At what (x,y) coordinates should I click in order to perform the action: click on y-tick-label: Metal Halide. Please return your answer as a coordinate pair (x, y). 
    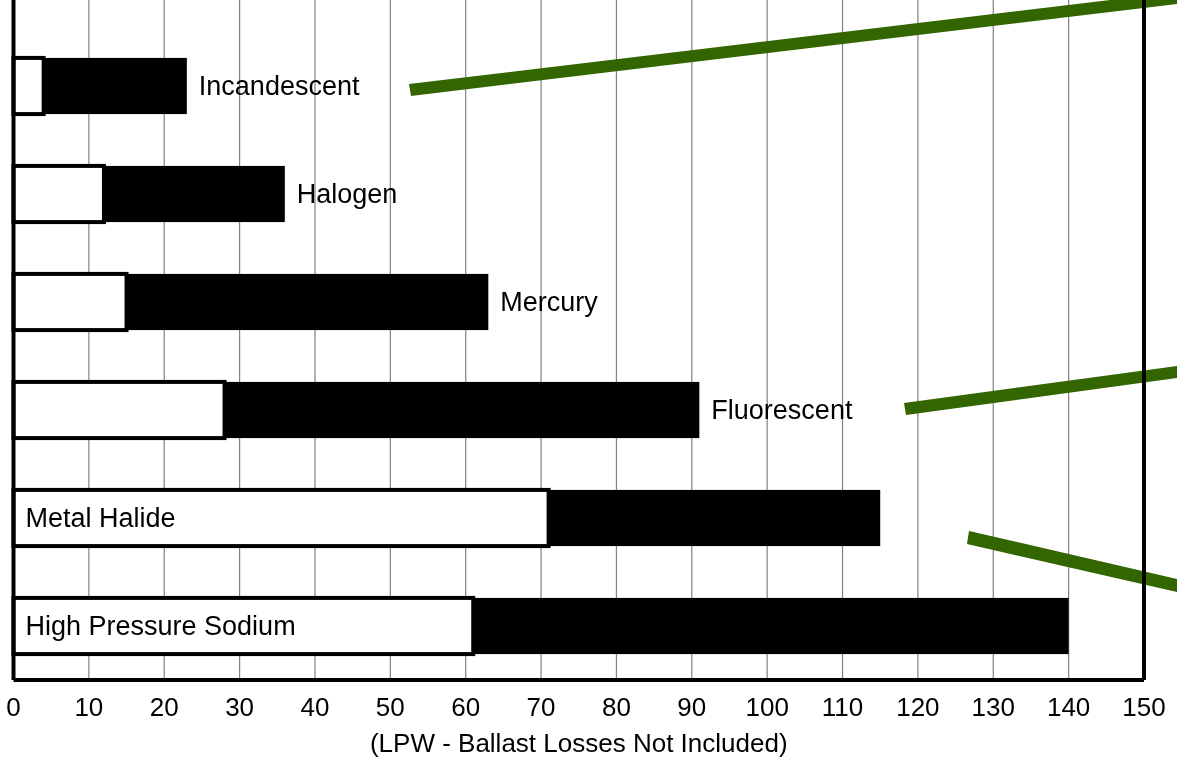
    Looking at the image, I should click on (100, 518).